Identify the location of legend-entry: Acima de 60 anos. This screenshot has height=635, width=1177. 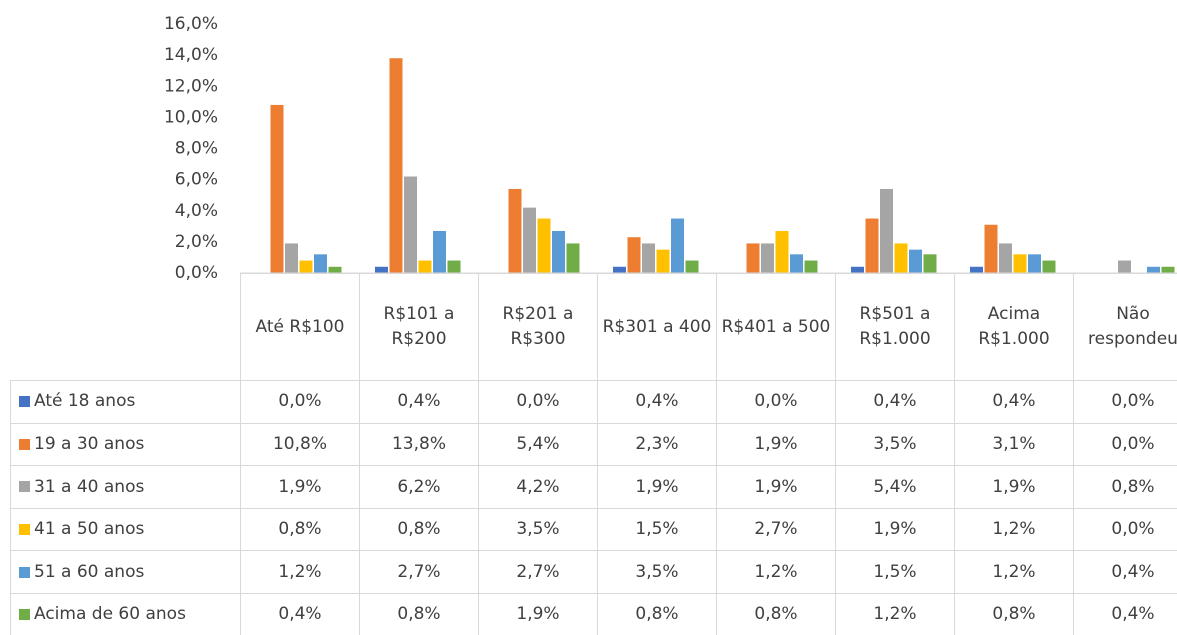
(125, 614).